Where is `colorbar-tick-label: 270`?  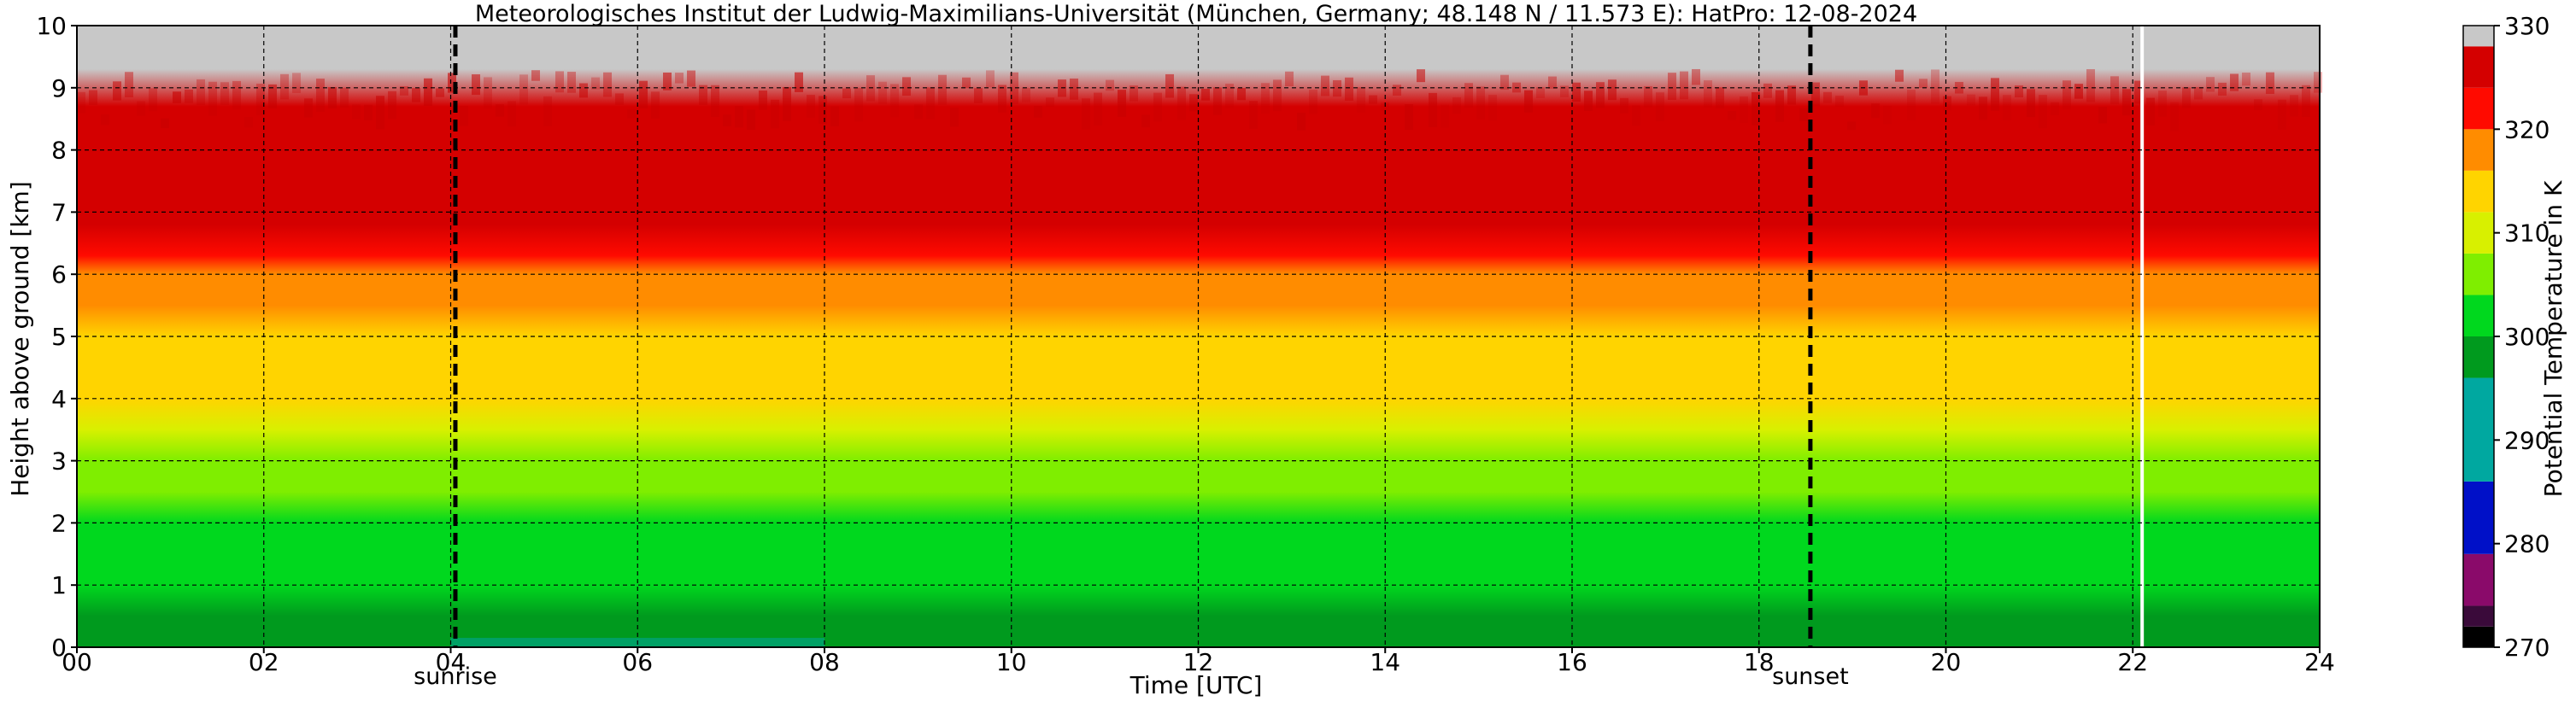 colorbar-tick-label: 270 is located at coordinates (2527, 648).